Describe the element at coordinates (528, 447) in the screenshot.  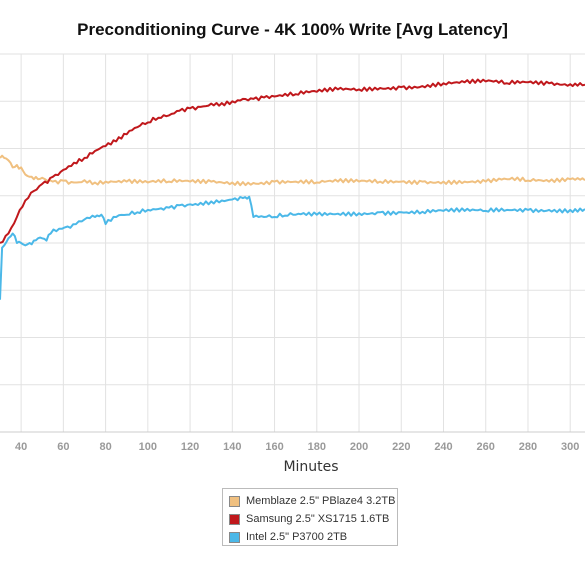
I see `x-tick-label: 280` at that location.